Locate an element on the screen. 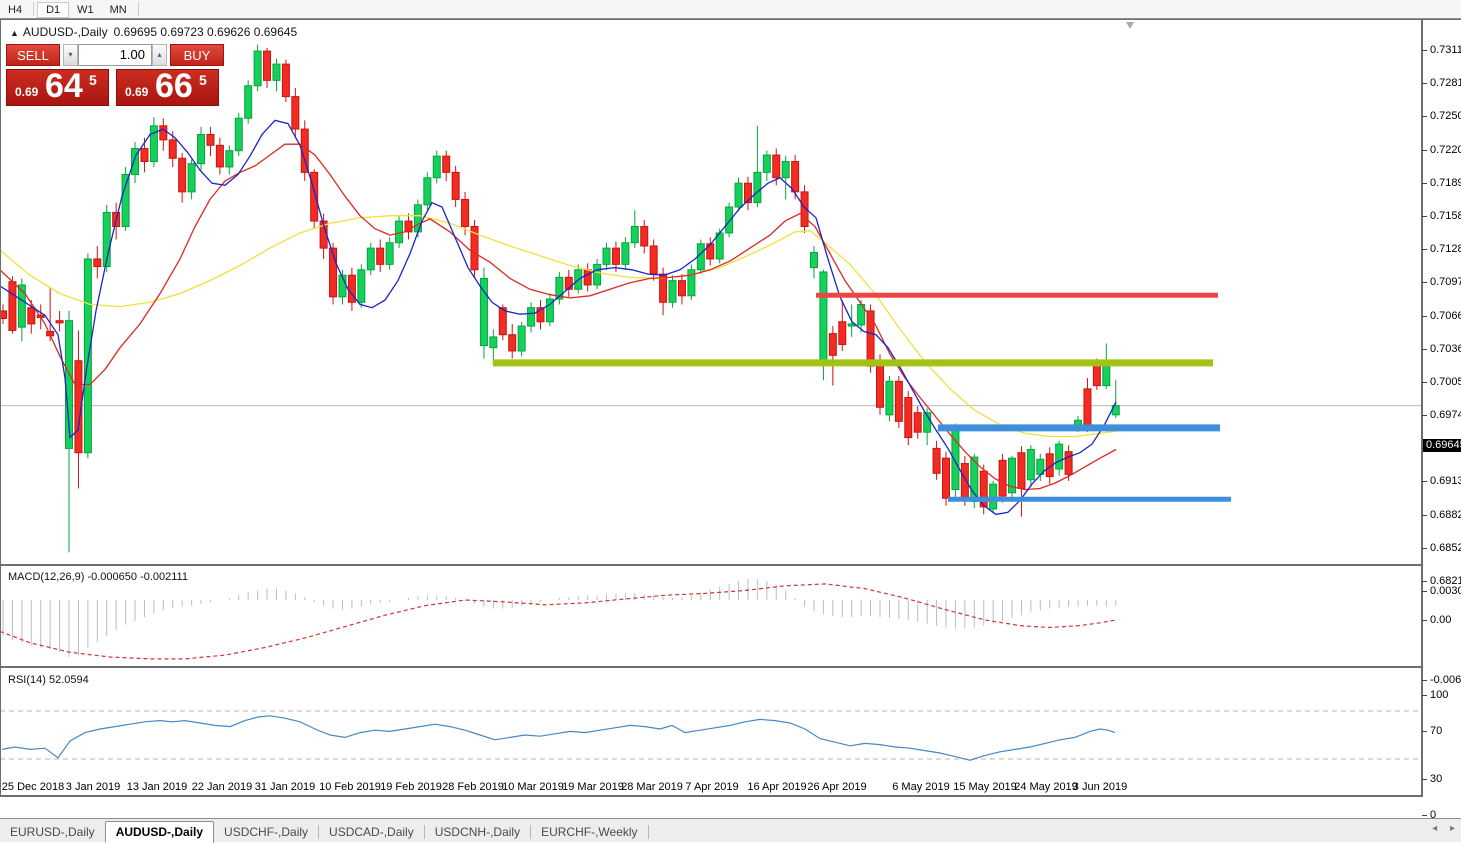 This screenshot has width=1461, height=843. timeframe-button-h4: H4 is located at coordinates (15, 10).